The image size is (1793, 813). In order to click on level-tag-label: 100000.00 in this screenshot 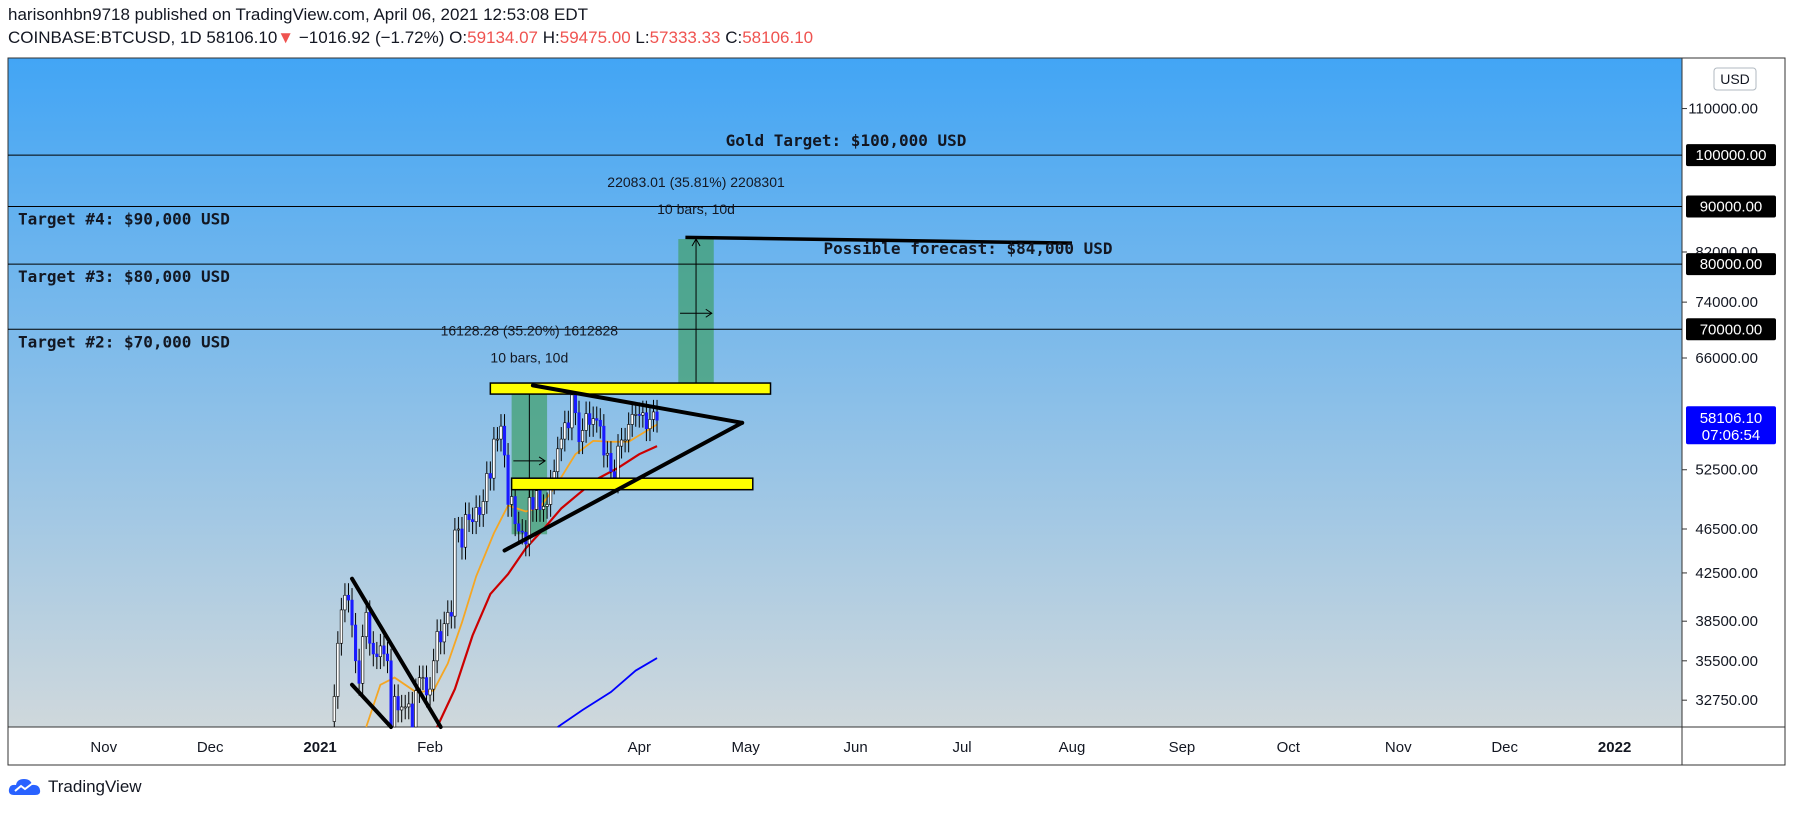, I will do `click(1731, 155)`.